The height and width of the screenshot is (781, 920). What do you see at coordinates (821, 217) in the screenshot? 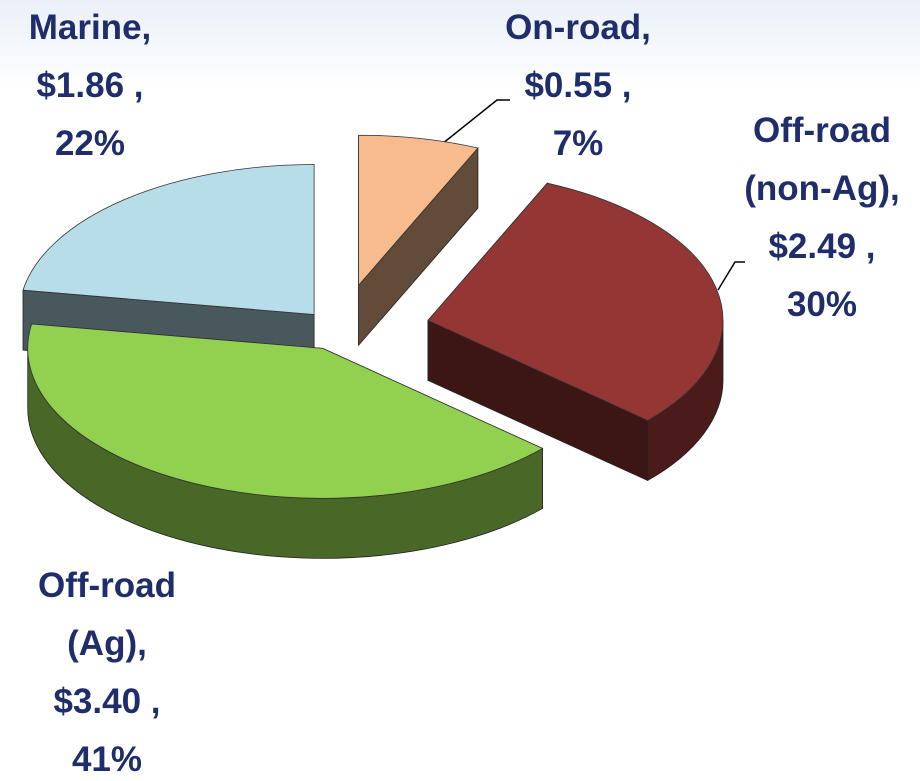
I see `data-label: Off-road (non-Ag), $2.49 , 30%` at bounding box center [821, 217].